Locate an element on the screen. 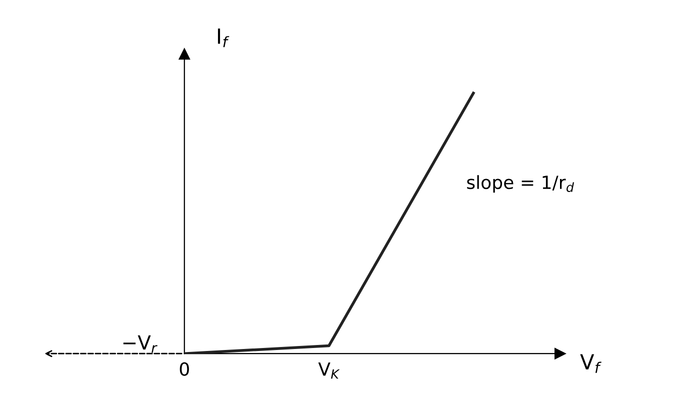  x-tick-label: V$_{K}$ is located at coordinates (329, 370).